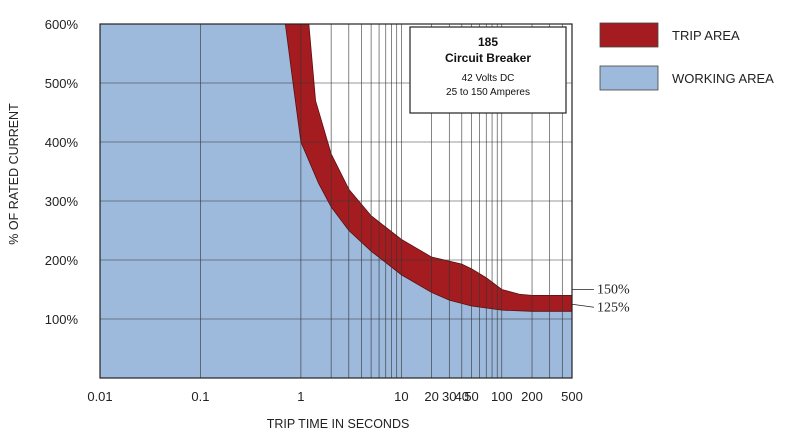 The image size is (800, 434). What do you see at coordinates (62, 319) in the screenshot?
I see `y-tick-label: 100%` at bounding box center [62, 319].